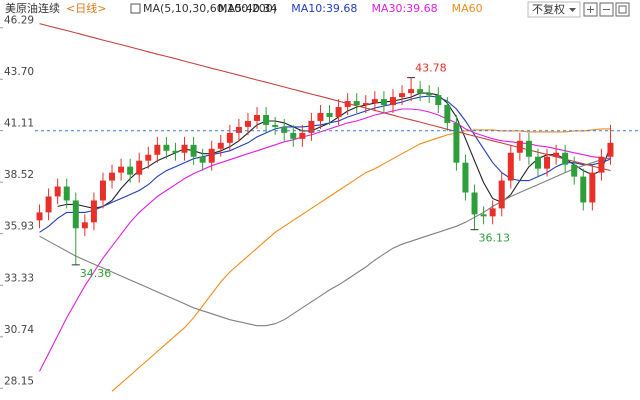  What do you see at coordinates (96, 273) in the screenshot?
I see `annotation-label: 34.36` at bounding box center [96, 273].